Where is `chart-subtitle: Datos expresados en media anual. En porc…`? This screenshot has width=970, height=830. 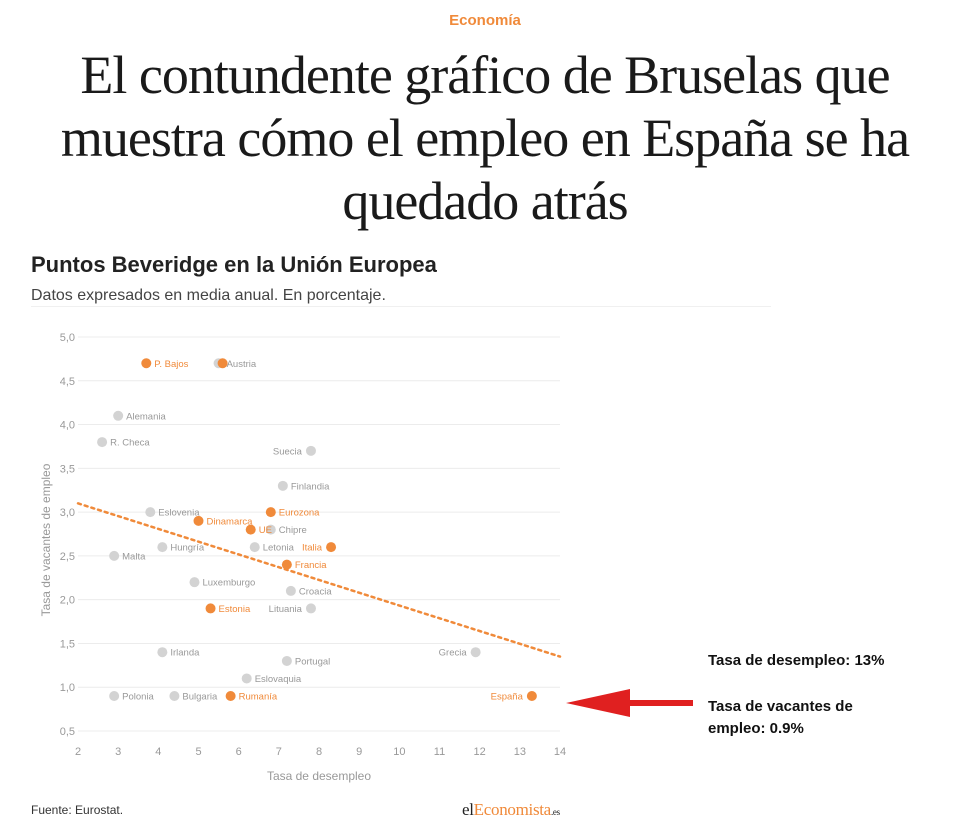
chart-subtitle: Datos expresados en media anual. En porc… is located at coordinates (208, 295).